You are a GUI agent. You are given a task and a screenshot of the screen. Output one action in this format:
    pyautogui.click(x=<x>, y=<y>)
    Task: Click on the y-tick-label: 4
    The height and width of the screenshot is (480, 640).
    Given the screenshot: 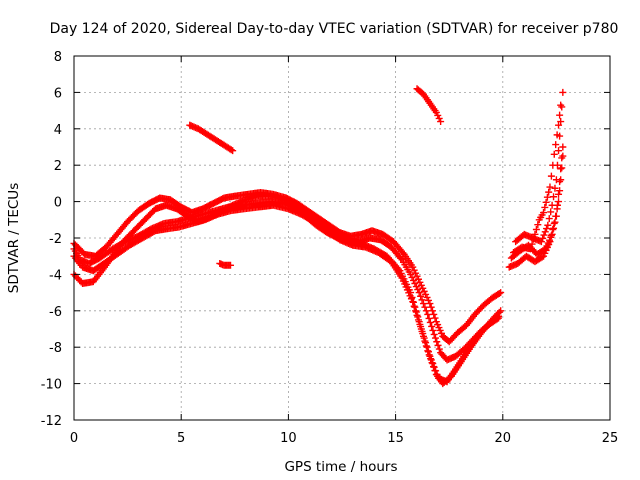 What is the action you would take?
    pyautogui.click(x=58, y=130)
    